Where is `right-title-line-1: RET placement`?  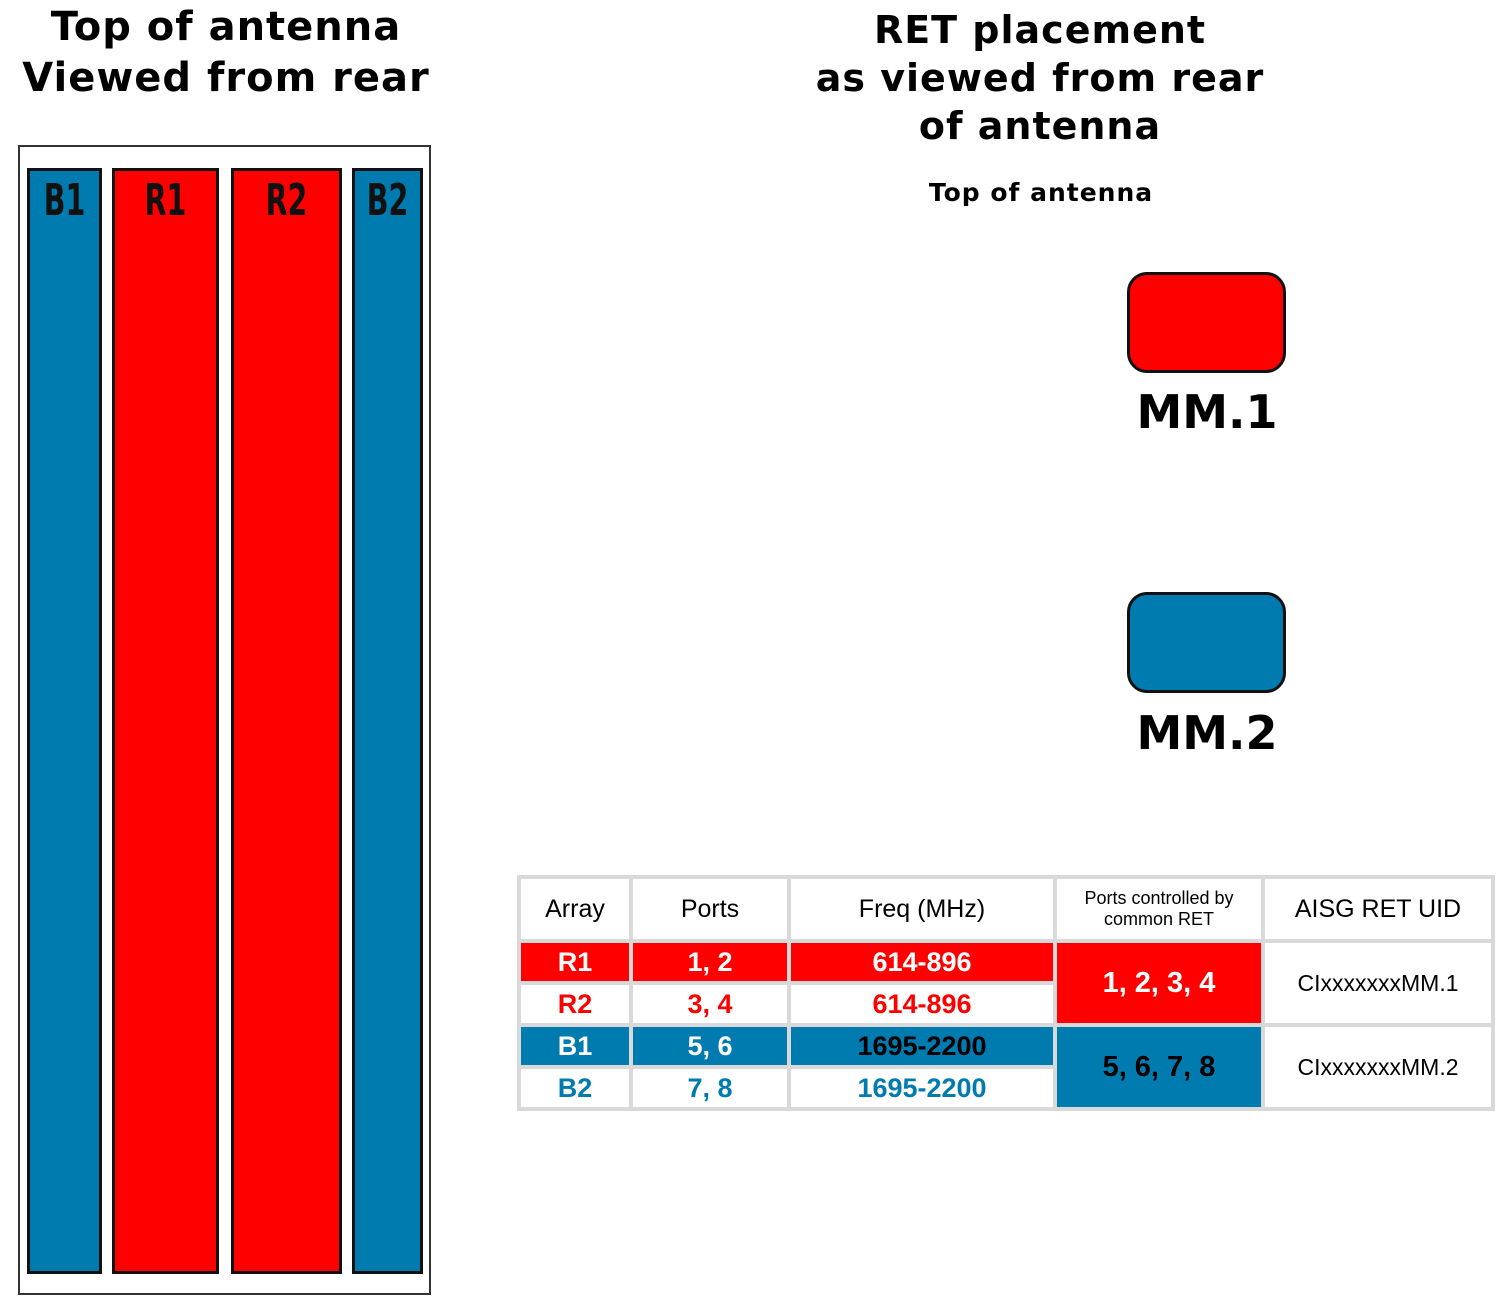 right-title-line-1: RET placement is located at coordinates (1040, 30).